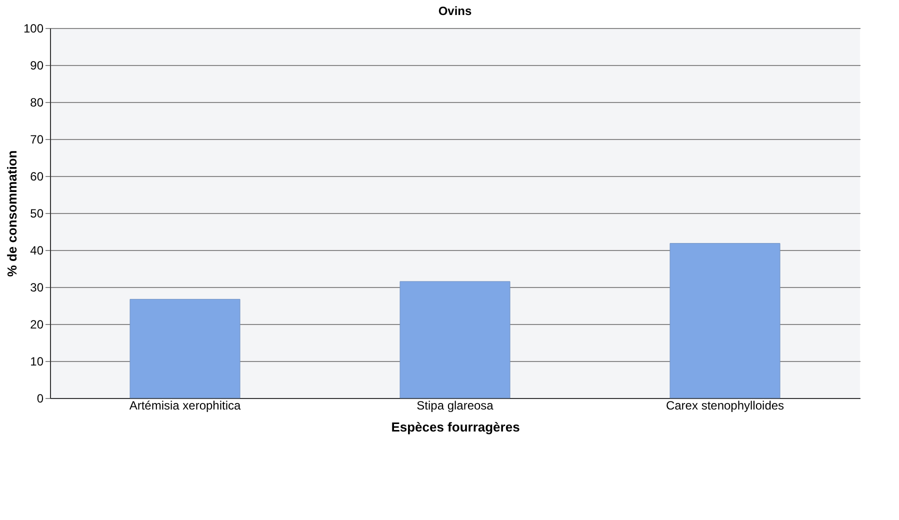 The height and width of the screenshot is (520, 899). What do you see at coordinates (725, 405) in the screenshot?
I see `x-tick-label: Carex stenophylloides` at bounding box center [725, 405].